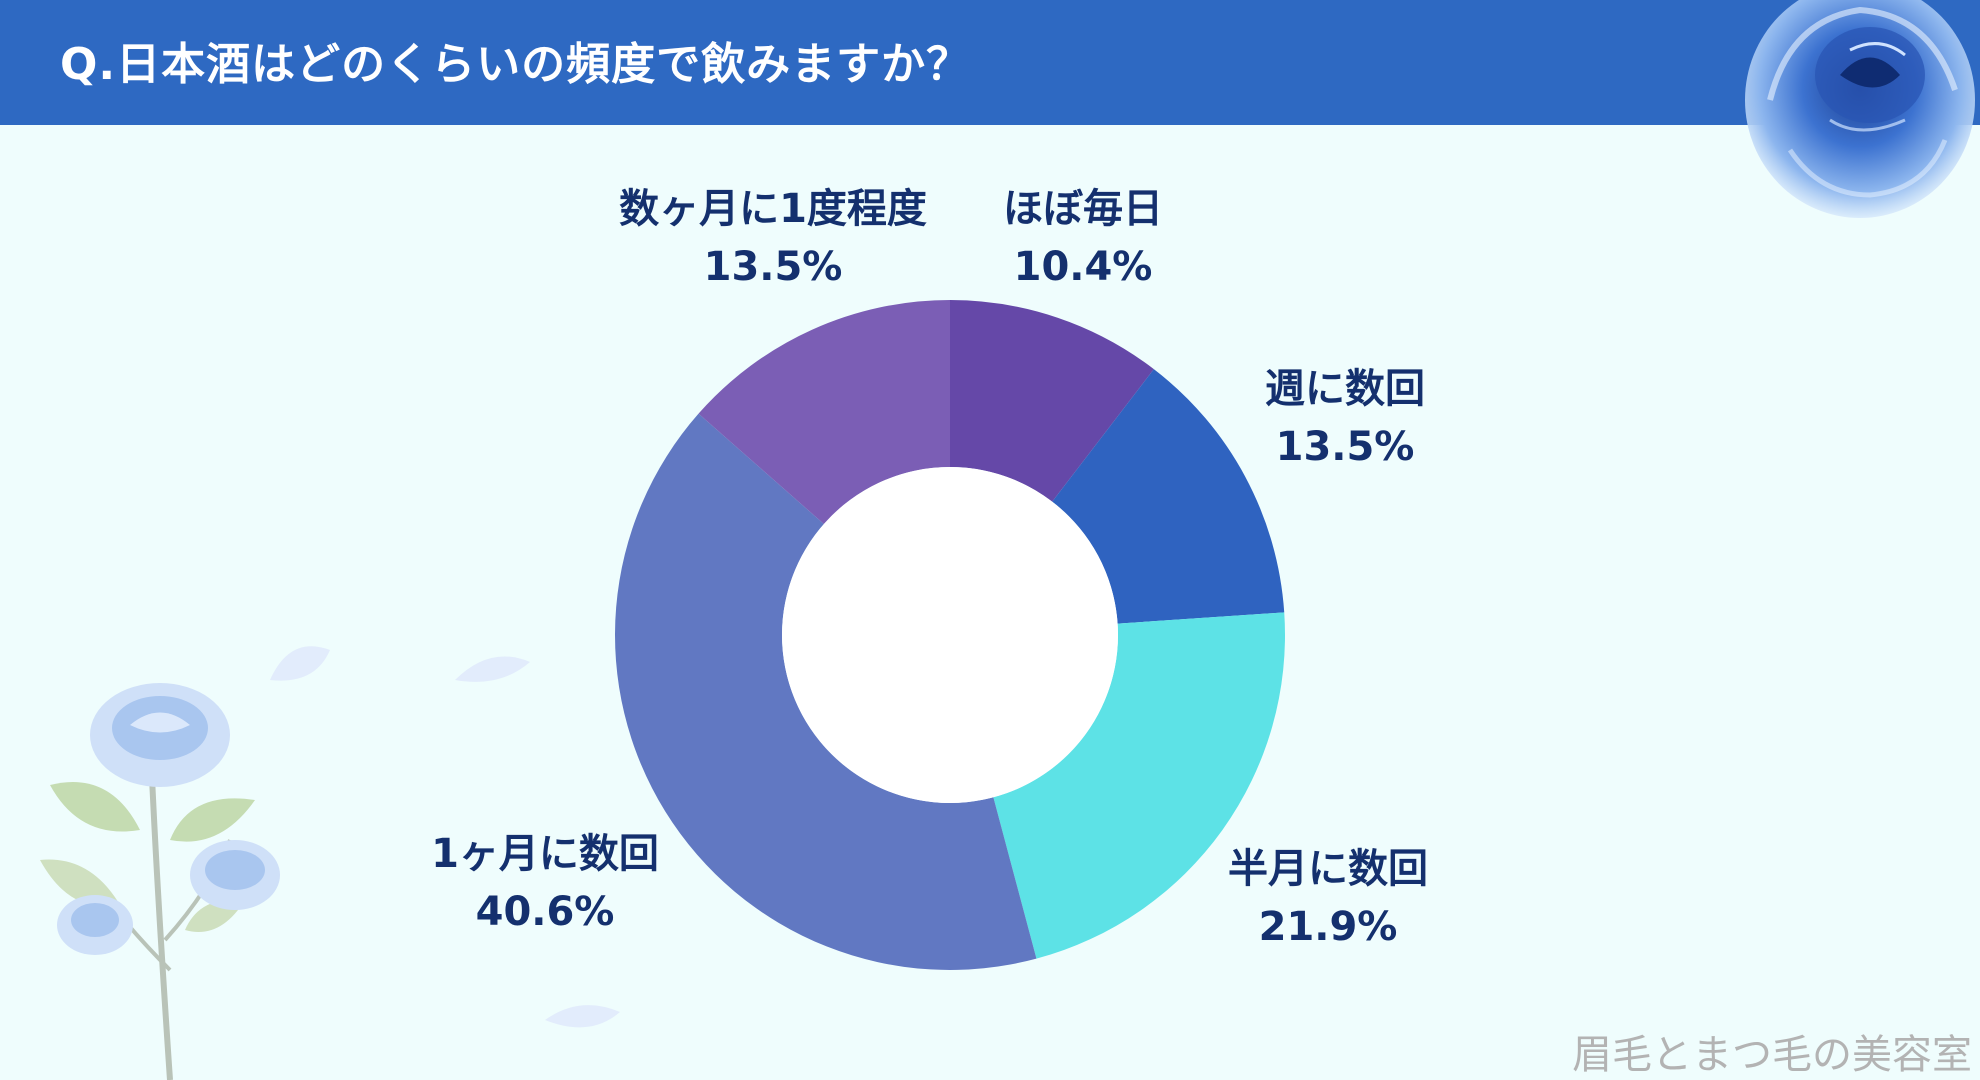 The height and width of the screenshot is (1080, 1980). What do you see at coordinates (1345, 418) in the screenshot?
I see `slice-label: 週に数回 13.5%` at bounding box center [1345, 418].